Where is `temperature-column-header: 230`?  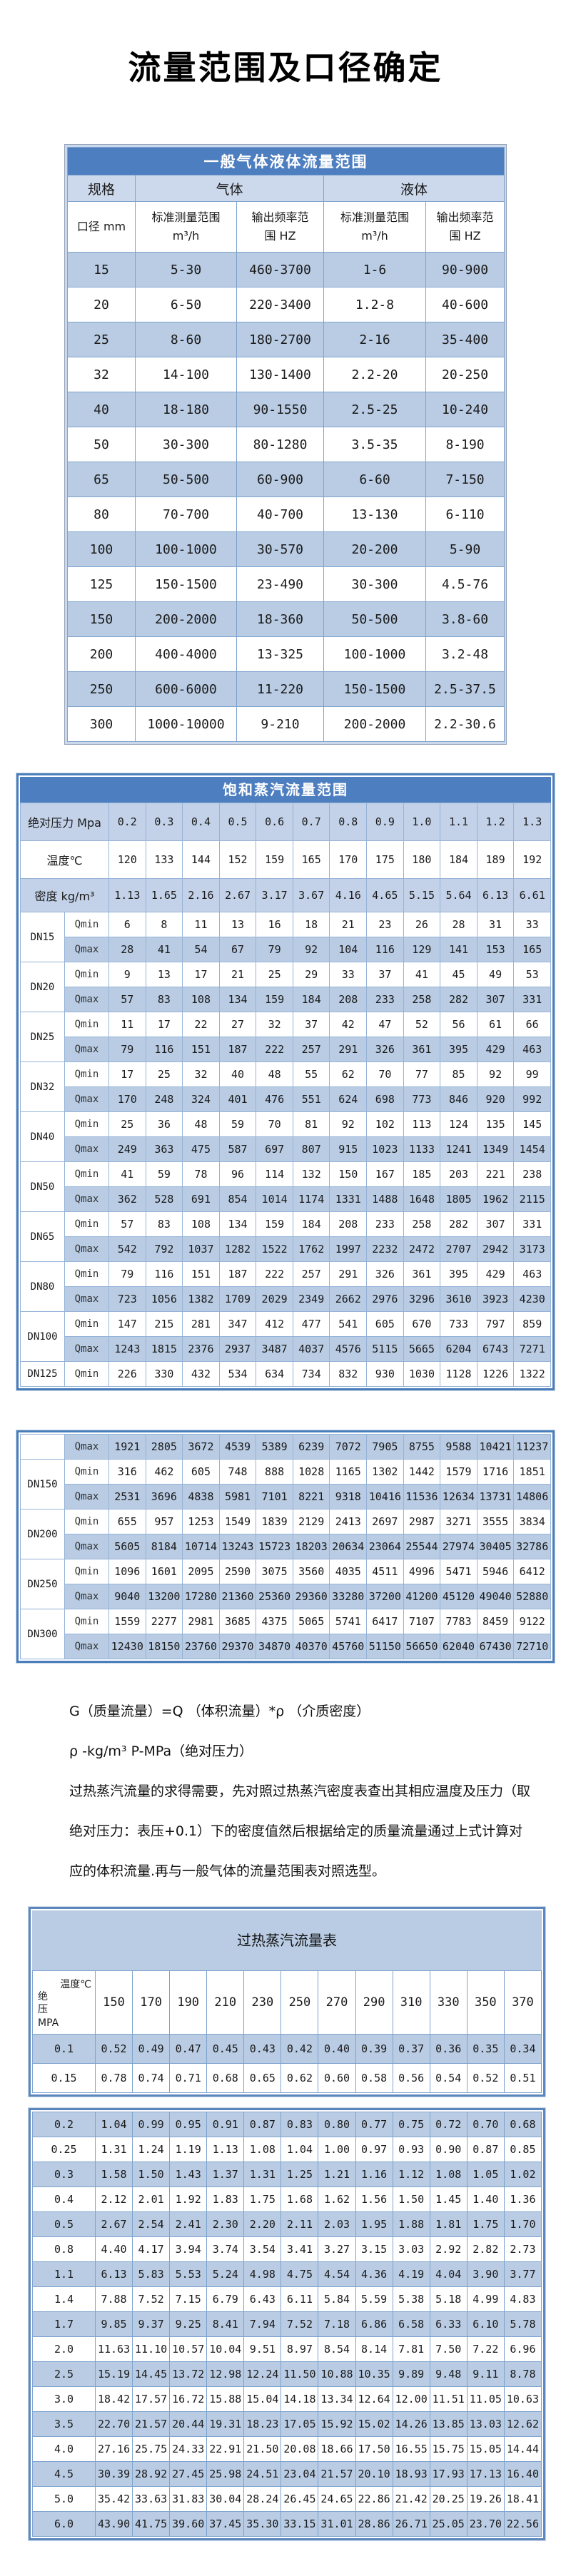 temperature-column-header: 230 is located at coordinates (262, 2002).